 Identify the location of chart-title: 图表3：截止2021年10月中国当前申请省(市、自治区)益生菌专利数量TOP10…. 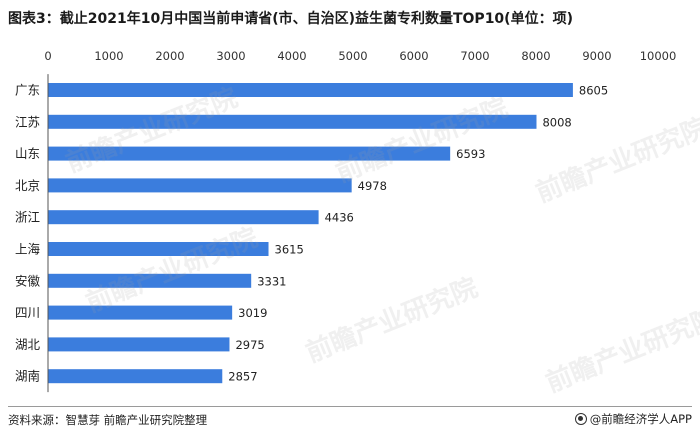
(290, 19).